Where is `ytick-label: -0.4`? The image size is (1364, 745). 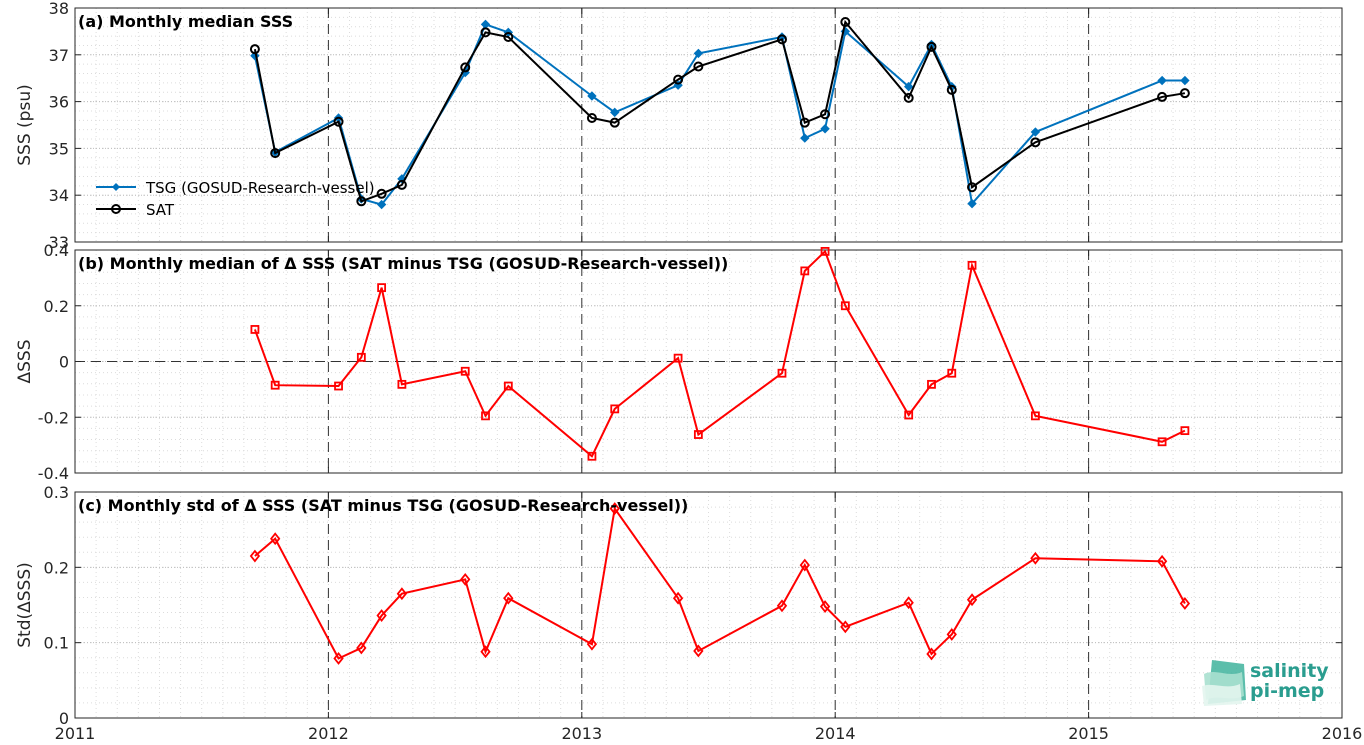 ytick-label: -0.4 is located at coordinates (53, 473).